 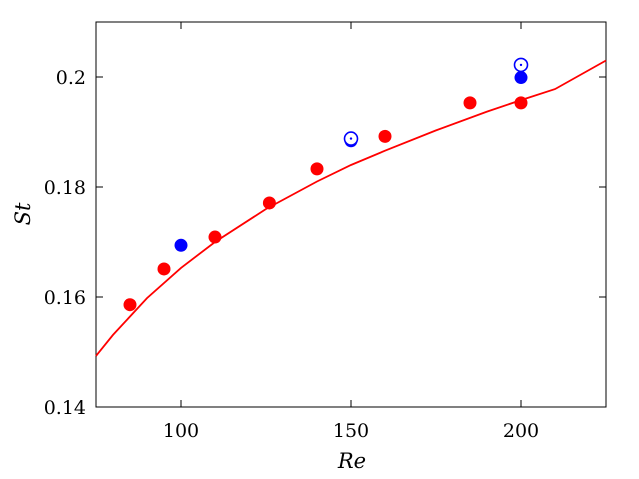 I want to click on y-tick-label: 0.2, so click(x=71, y=78).